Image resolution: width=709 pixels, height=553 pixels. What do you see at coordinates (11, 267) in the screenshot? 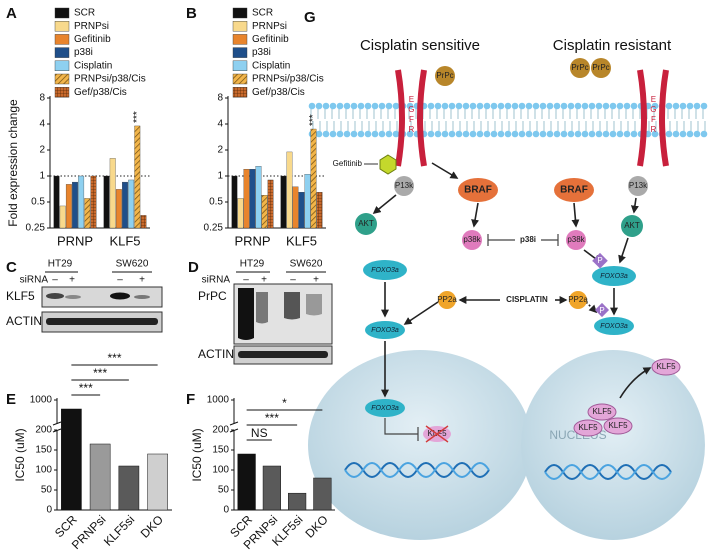
I see `panel-label: C` at bounding box center [11, 267].